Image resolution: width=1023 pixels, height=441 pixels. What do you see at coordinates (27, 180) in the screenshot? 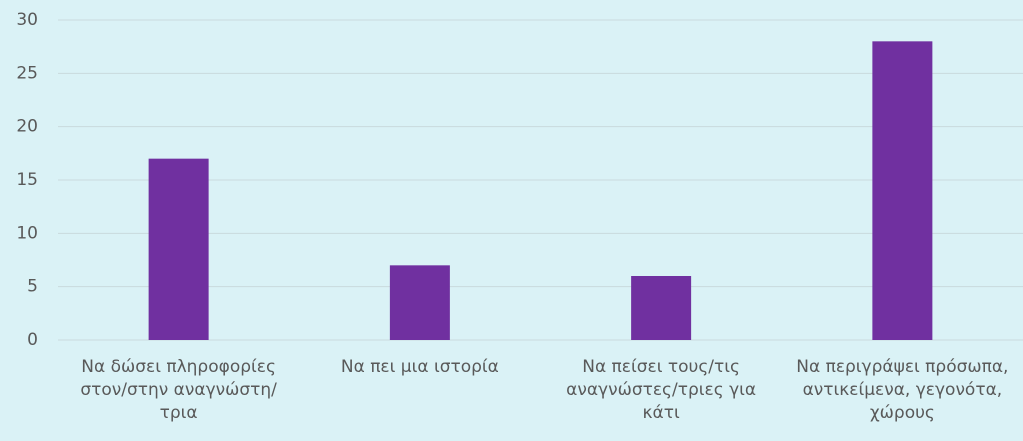
I see `y-tick-label: 15` at bounding box center [27, 180].